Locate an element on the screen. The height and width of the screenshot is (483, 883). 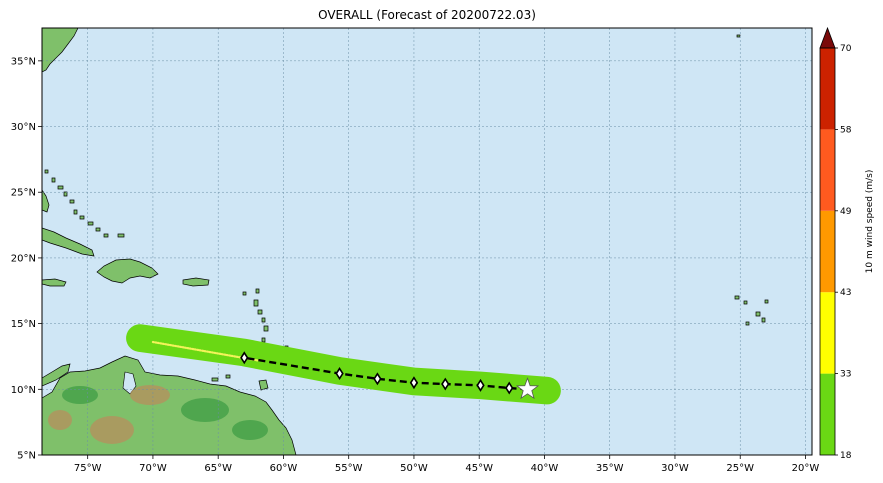
florida-peninsula is located at coordinates (46, 201).